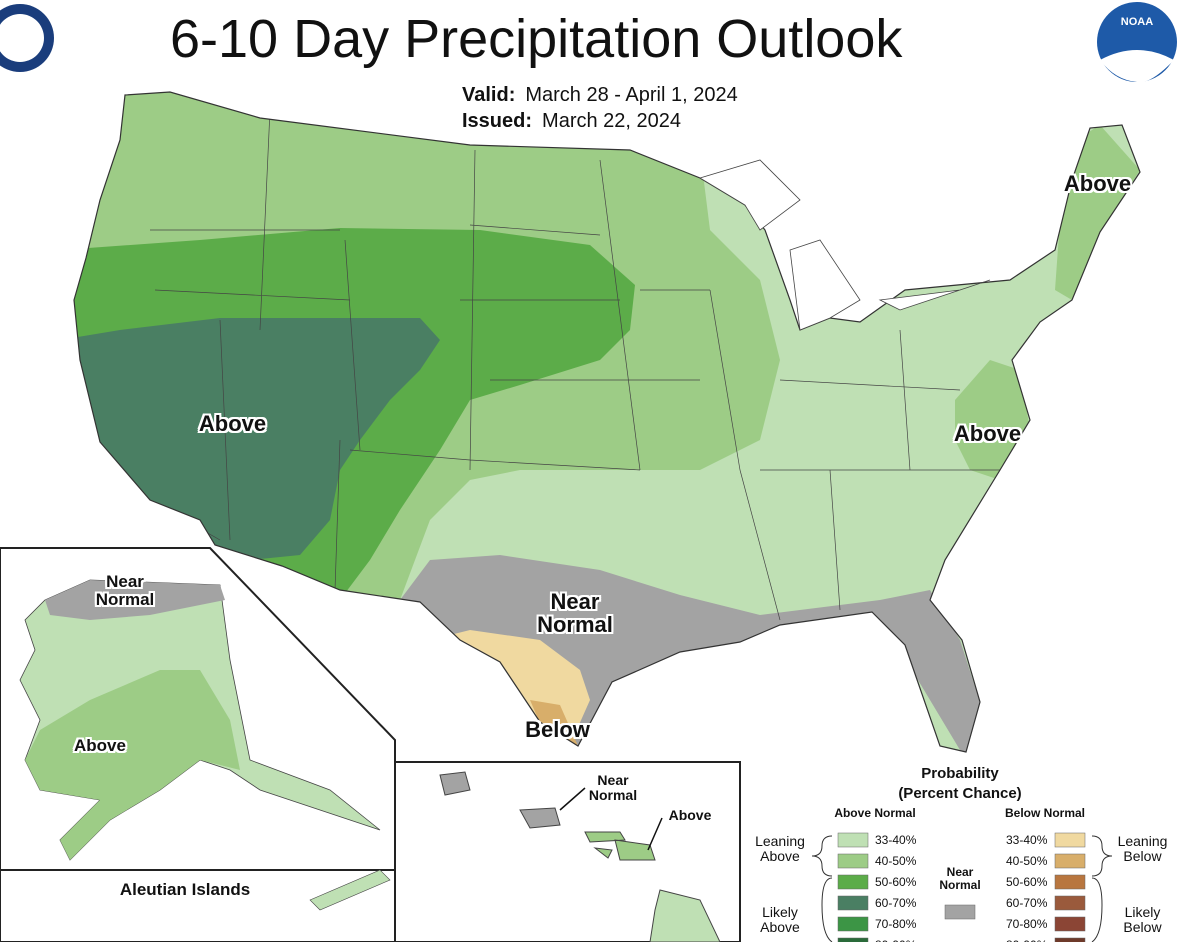 This screenshot has width=1200, height=942. Describe the element at coordinates (1137, 66) in the screenshot. I see `noaa-gull` at that location.